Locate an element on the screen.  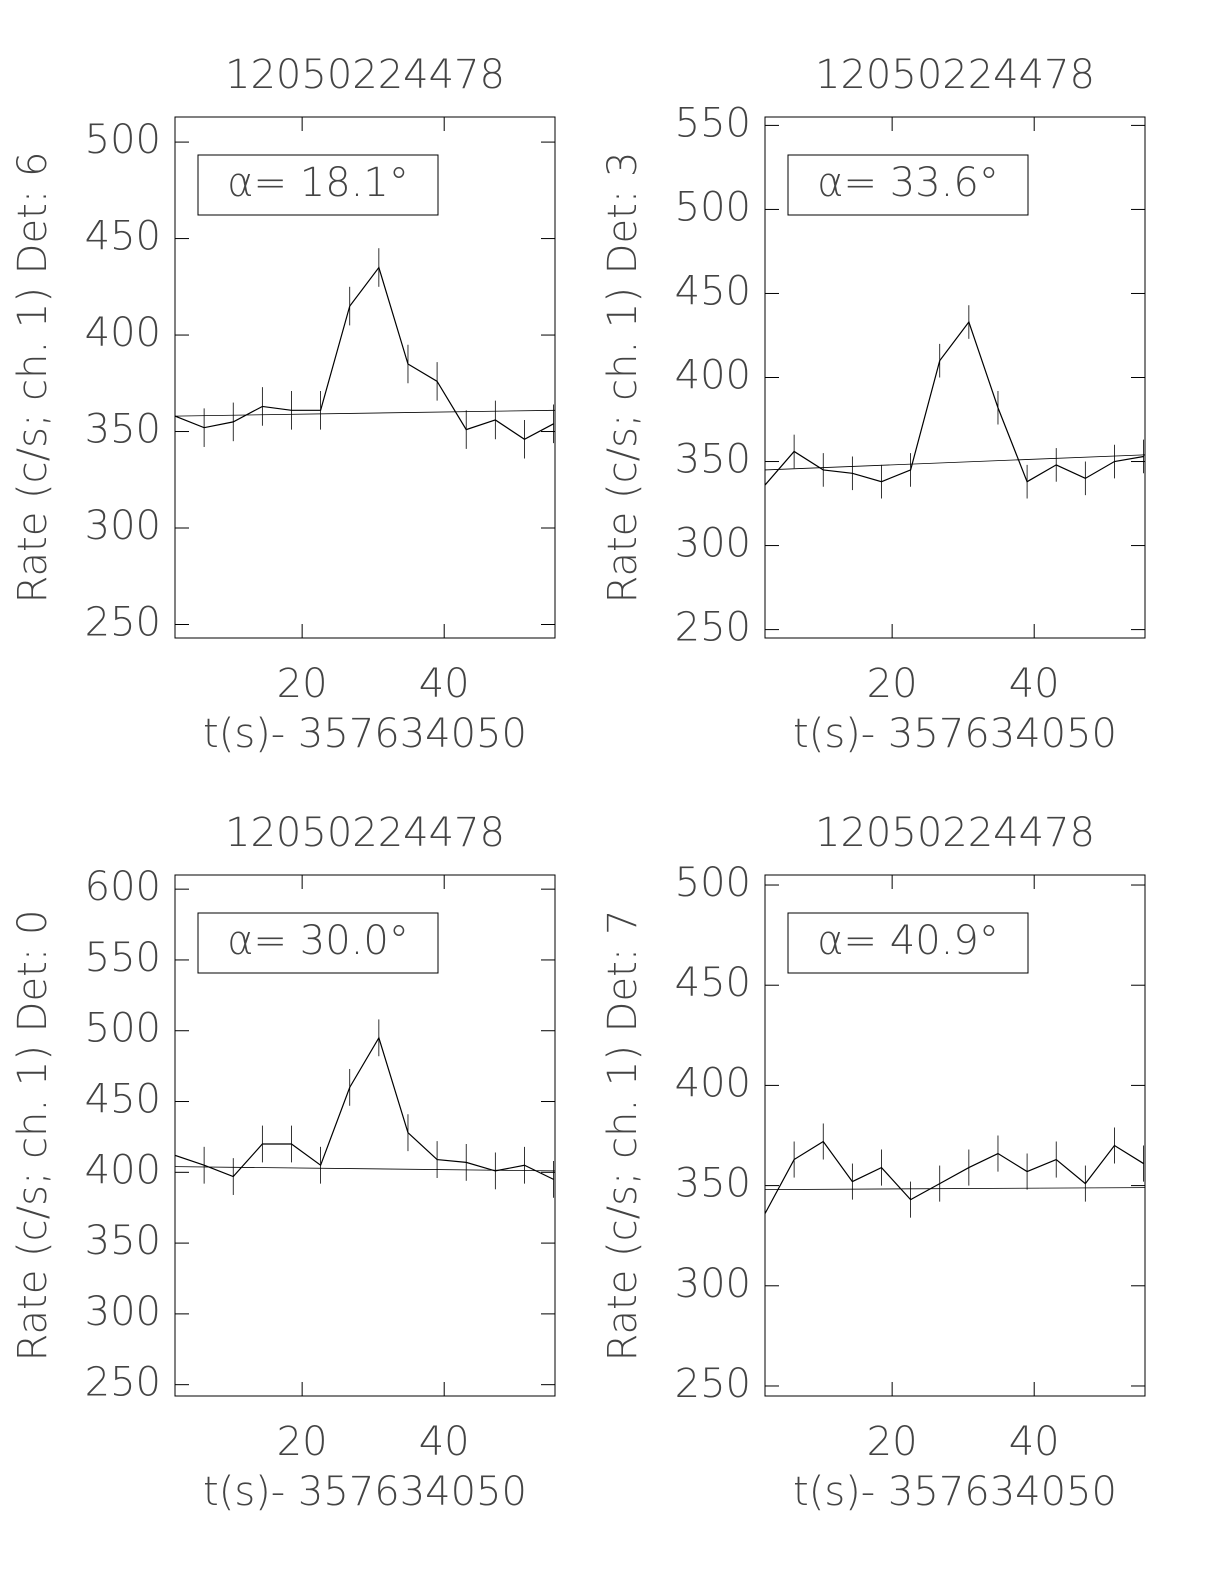
annotation: α= 30.0° is located at coordinates (318, 941).